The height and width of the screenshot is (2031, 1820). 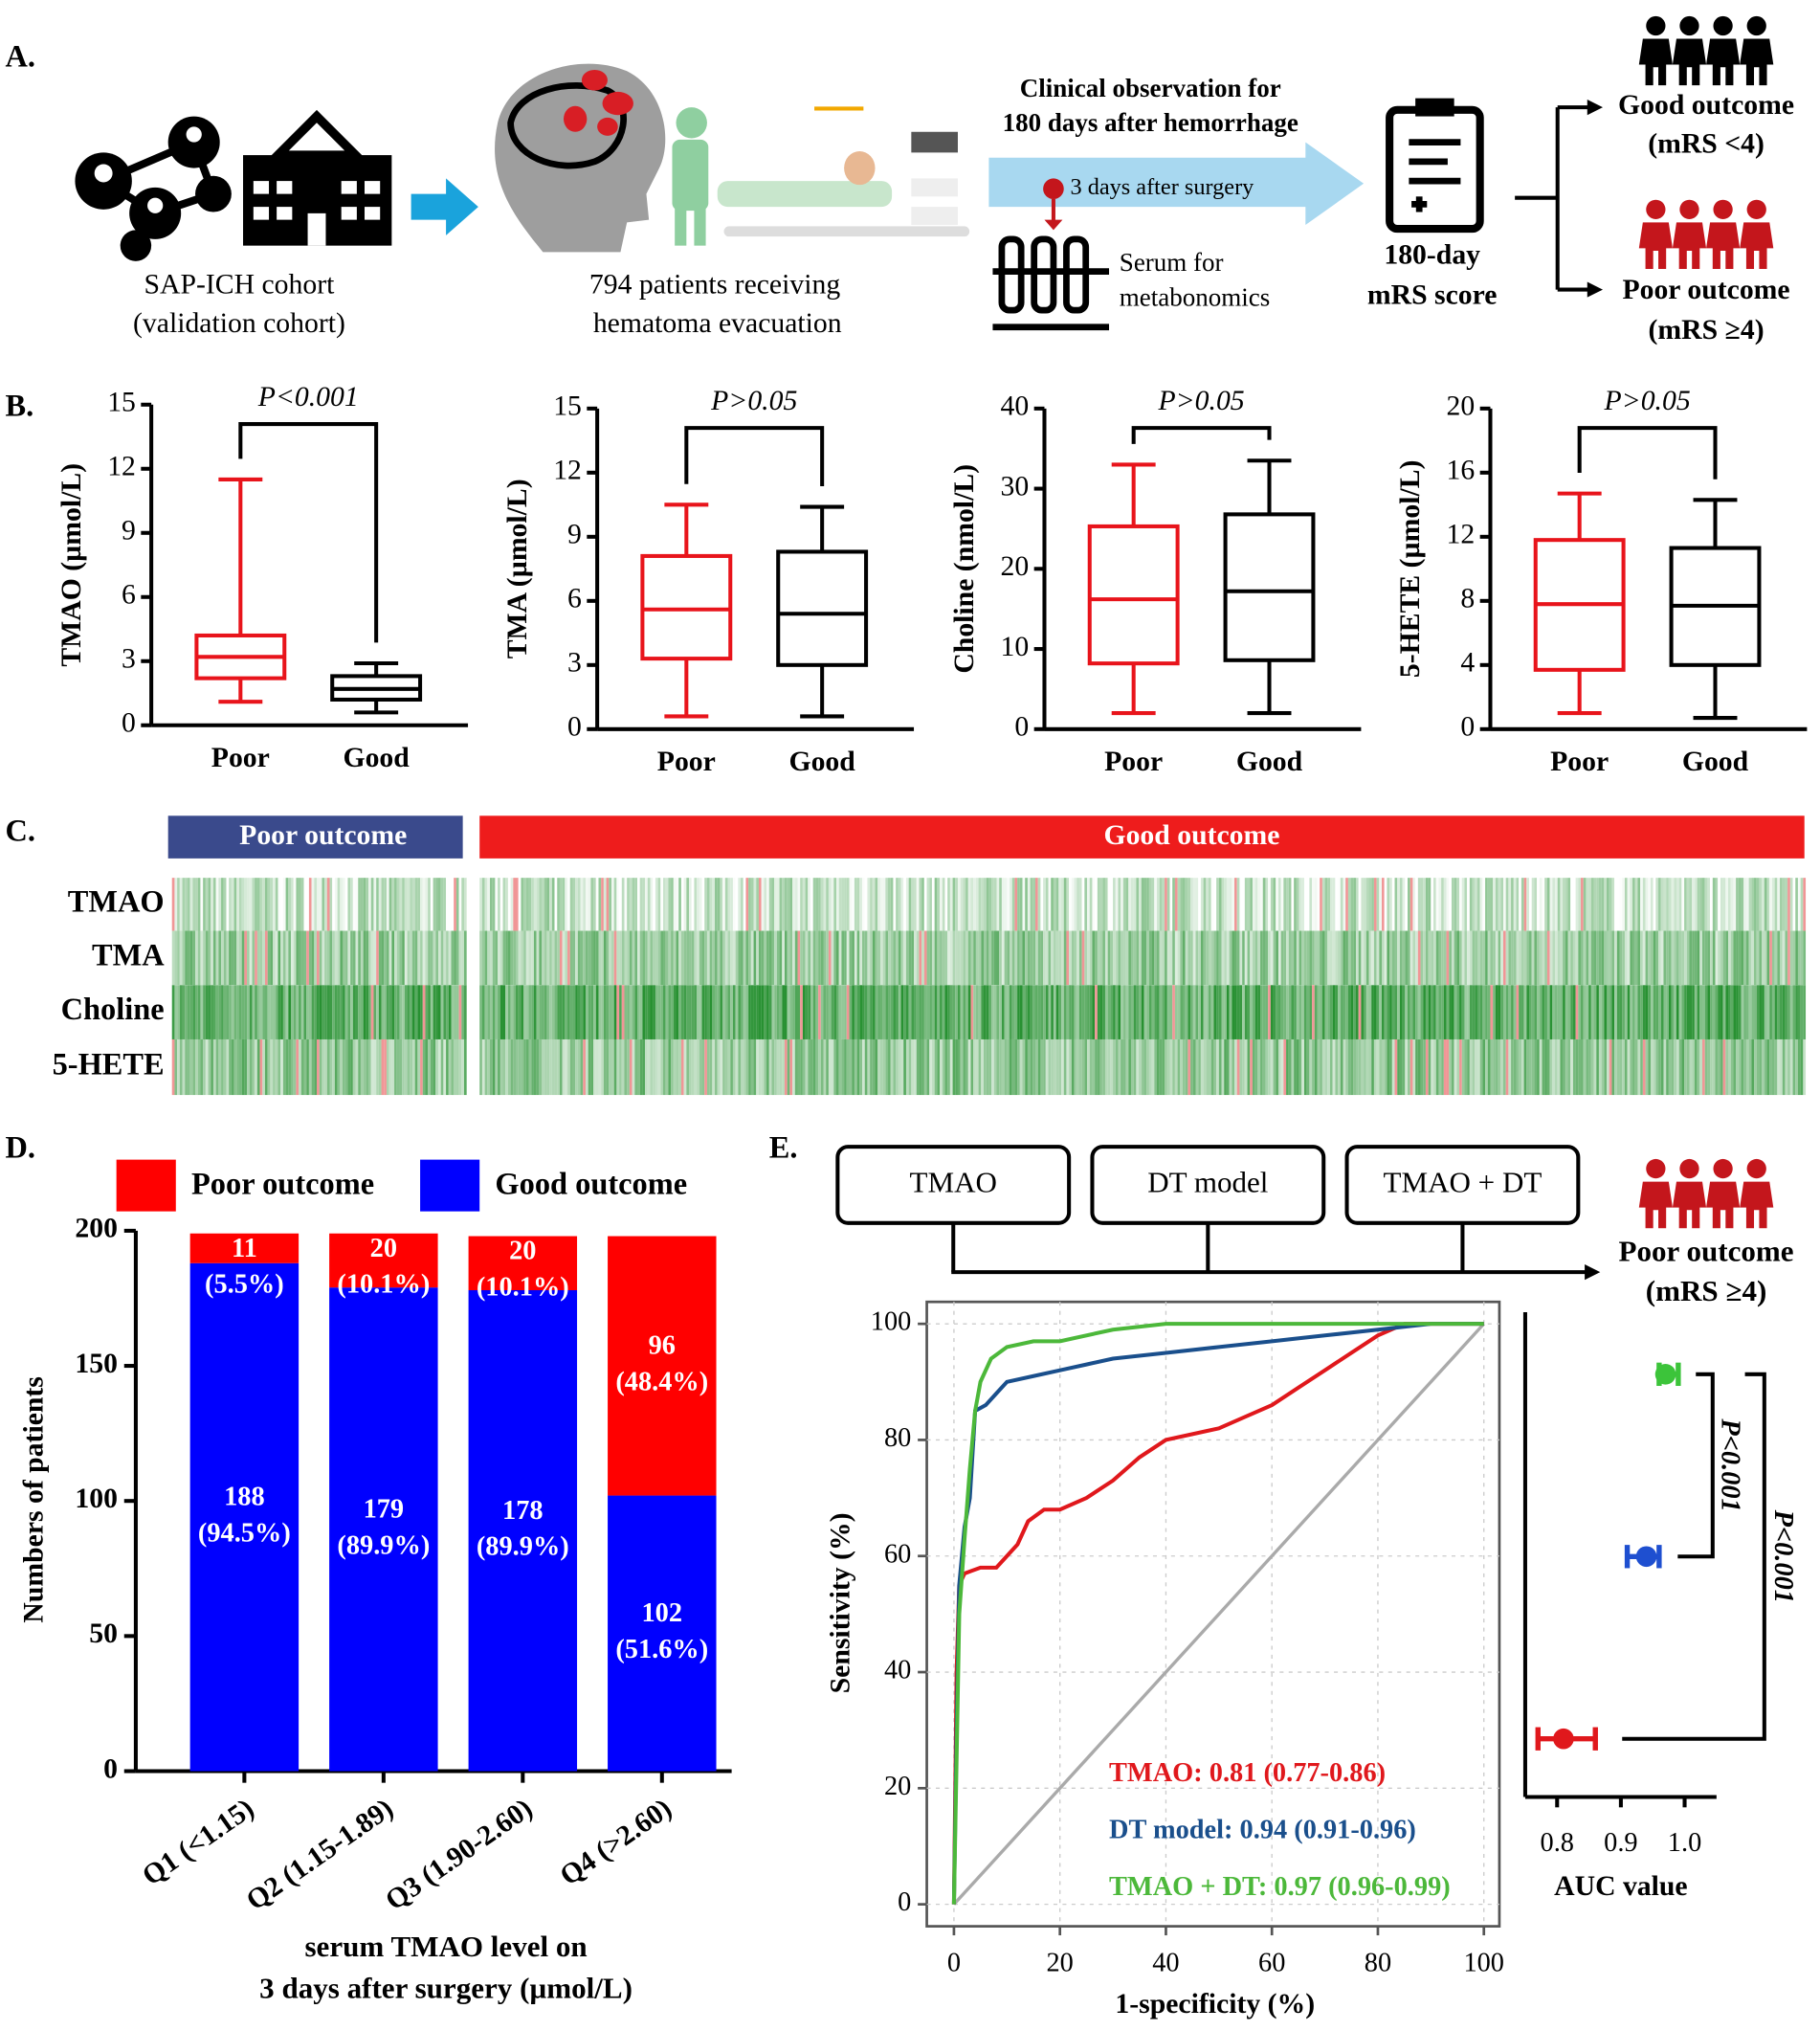 I want to click on y-axis-label: 5-HETE (µmol/L), so click(x=1411, y=570).